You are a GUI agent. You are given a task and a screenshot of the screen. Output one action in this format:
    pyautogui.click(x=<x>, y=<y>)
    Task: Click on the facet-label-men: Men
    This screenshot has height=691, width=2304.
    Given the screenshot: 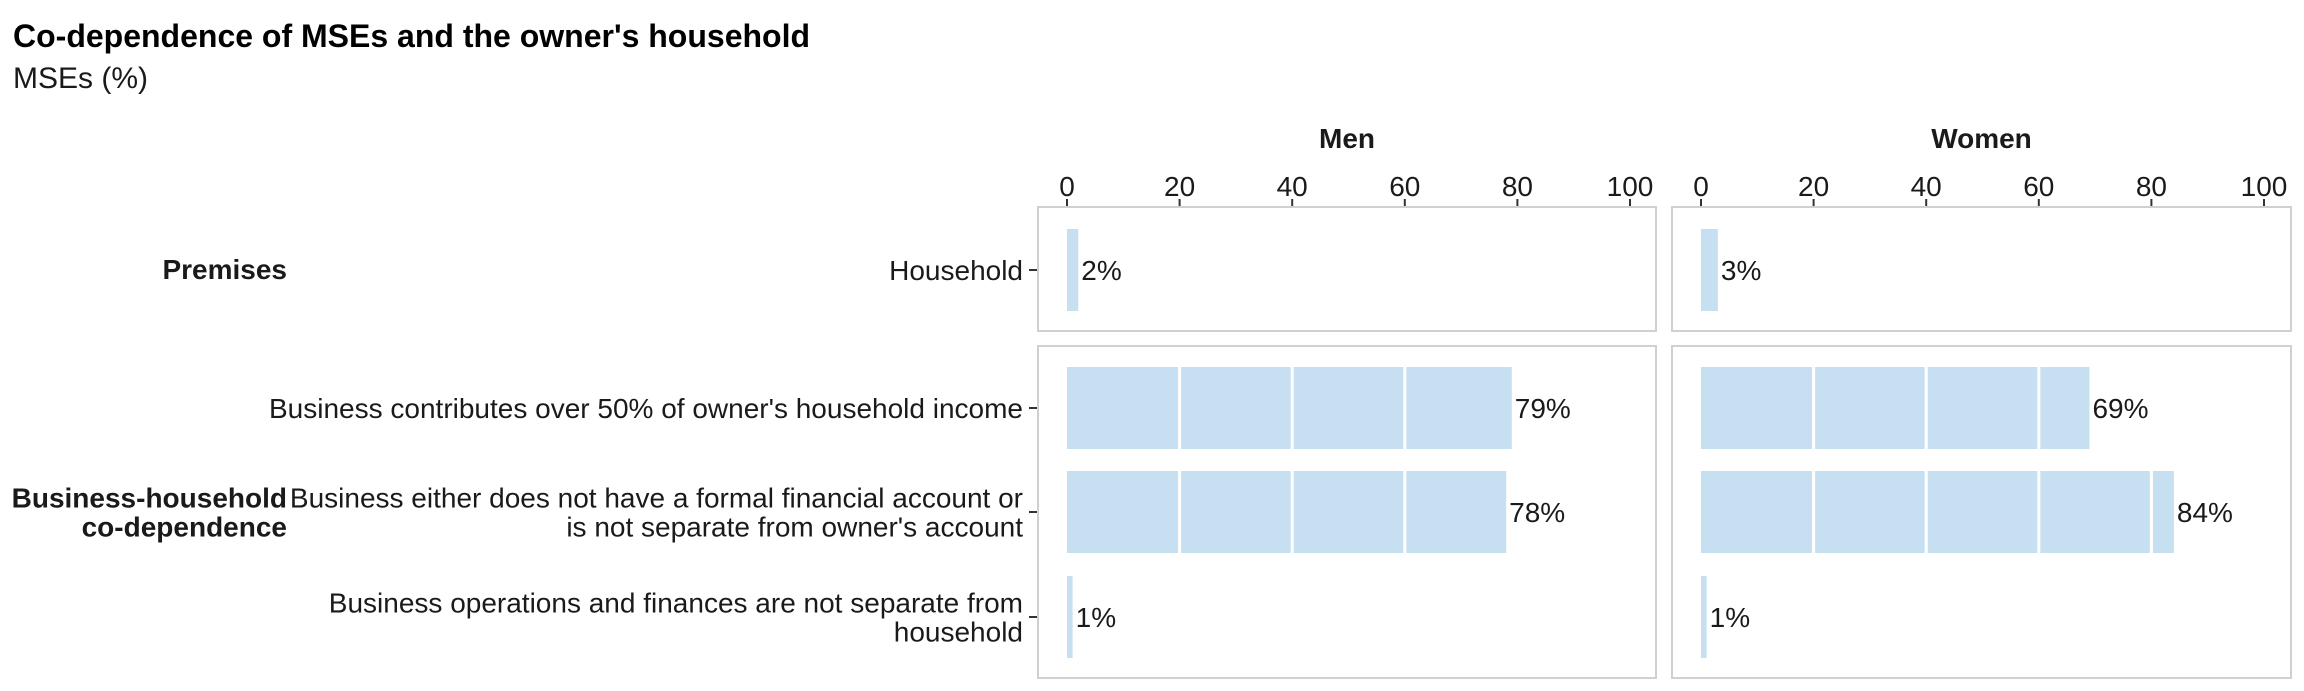 What is the action you would take?
    pyautogui.click(x=1347, y=138)
    